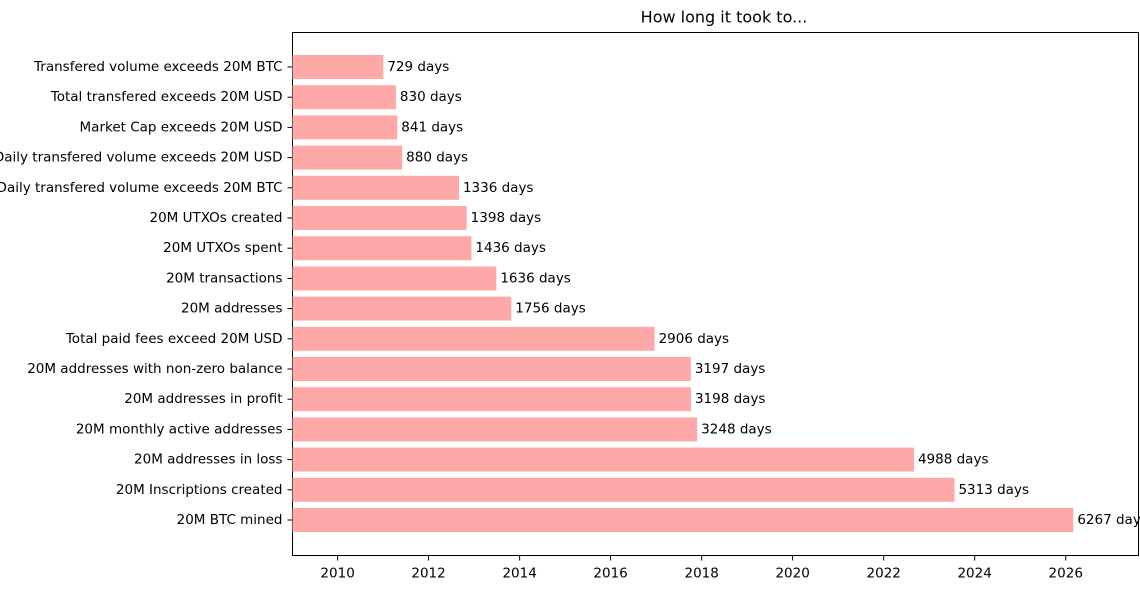 The height and width of the screenshot is (590, 1140). Describe the element at coordinates (208, 460) in the screenshot. I see `y-tick-label: 20M addresses in loss` at that location.